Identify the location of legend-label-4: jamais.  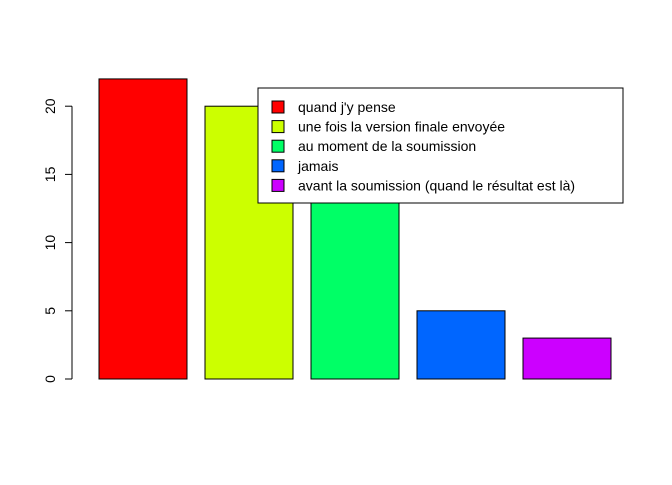
(317, 166).